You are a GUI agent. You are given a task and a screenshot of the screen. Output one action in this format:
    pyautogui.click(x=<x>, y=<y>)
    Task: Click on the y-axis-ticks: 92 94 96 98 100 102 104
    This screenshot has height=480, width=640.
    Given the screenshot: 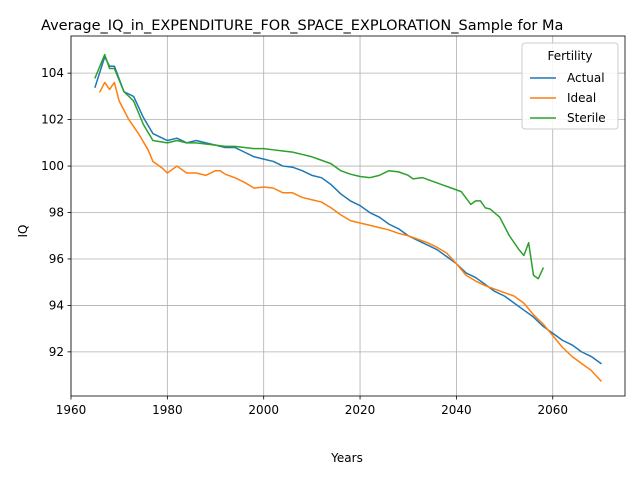 What is the action you would take?
    pyautogui.click(x=56, y=212)
    